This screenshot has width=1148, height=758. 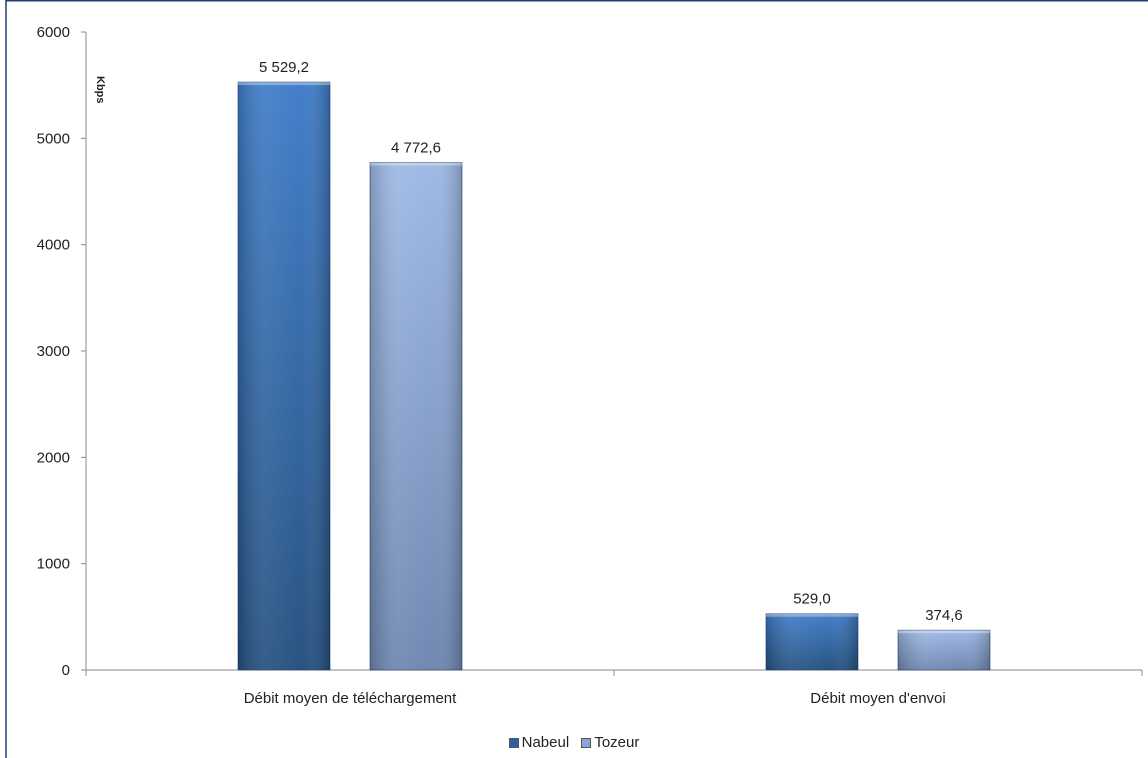 What do you see at coordinates (53, 138) in the screenshot?
I see `y-tick-label: 5000` at bounding box center [53, 138].